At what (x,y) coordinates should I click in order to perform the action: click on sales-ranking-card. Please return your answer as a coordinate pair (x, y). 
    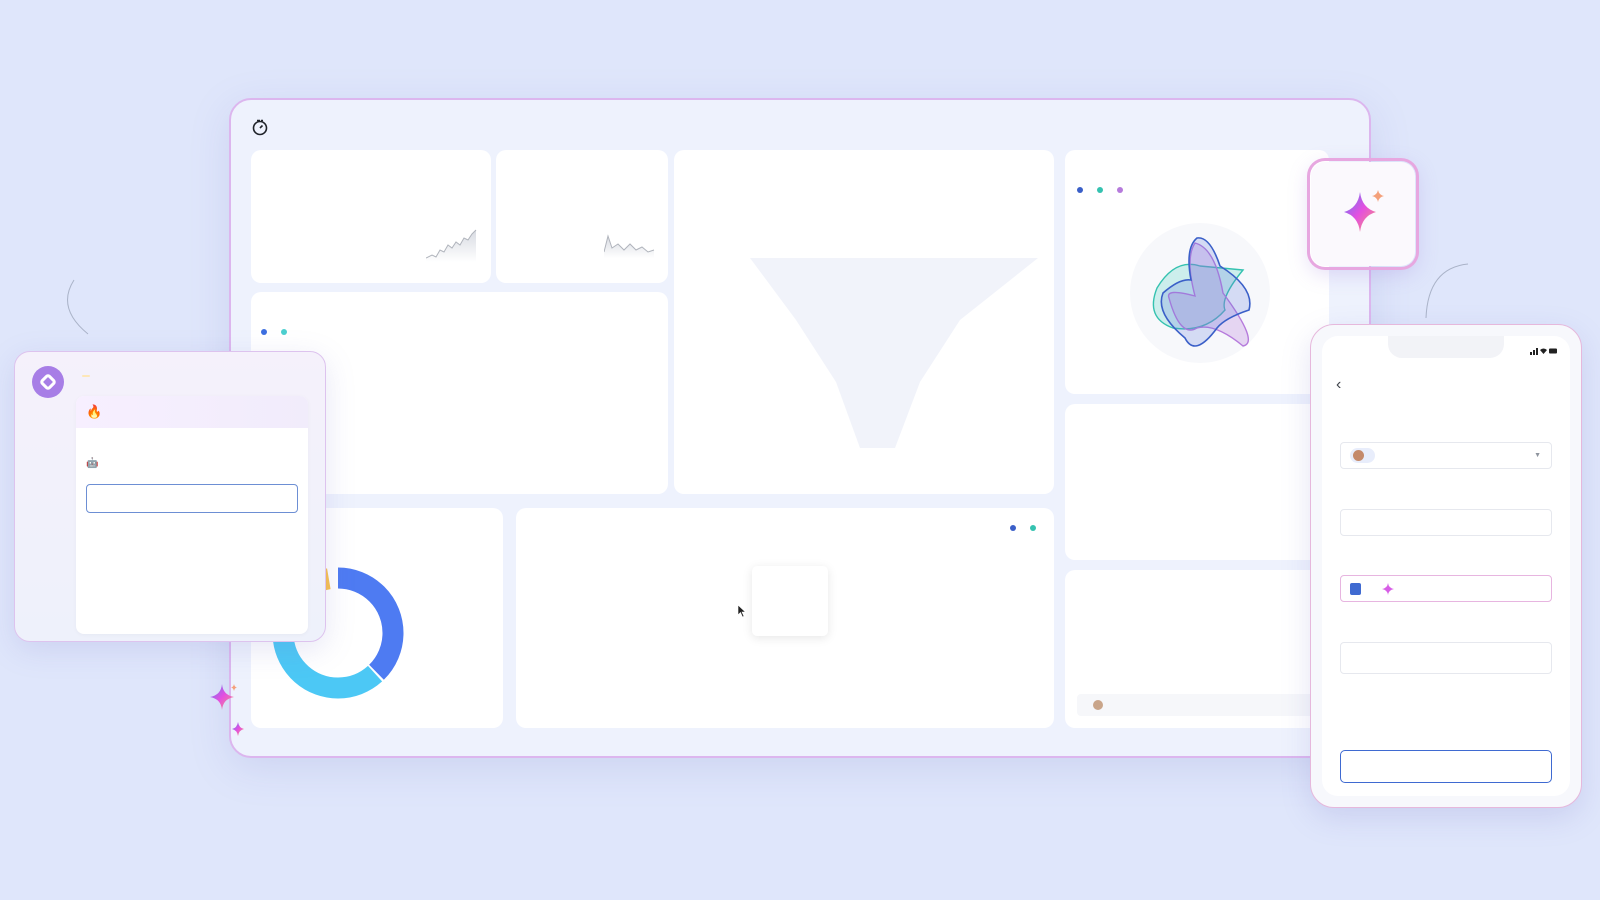
    Looking at the image, I should click on (1197, 649).